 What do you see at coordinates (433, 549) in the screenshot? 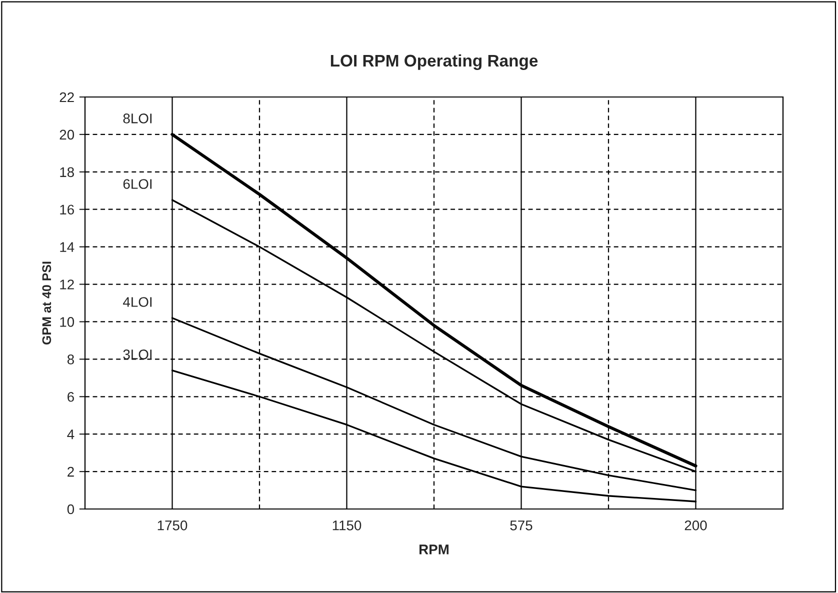
I see `x-axis-title: RPM` at bounding box center [433, 549].